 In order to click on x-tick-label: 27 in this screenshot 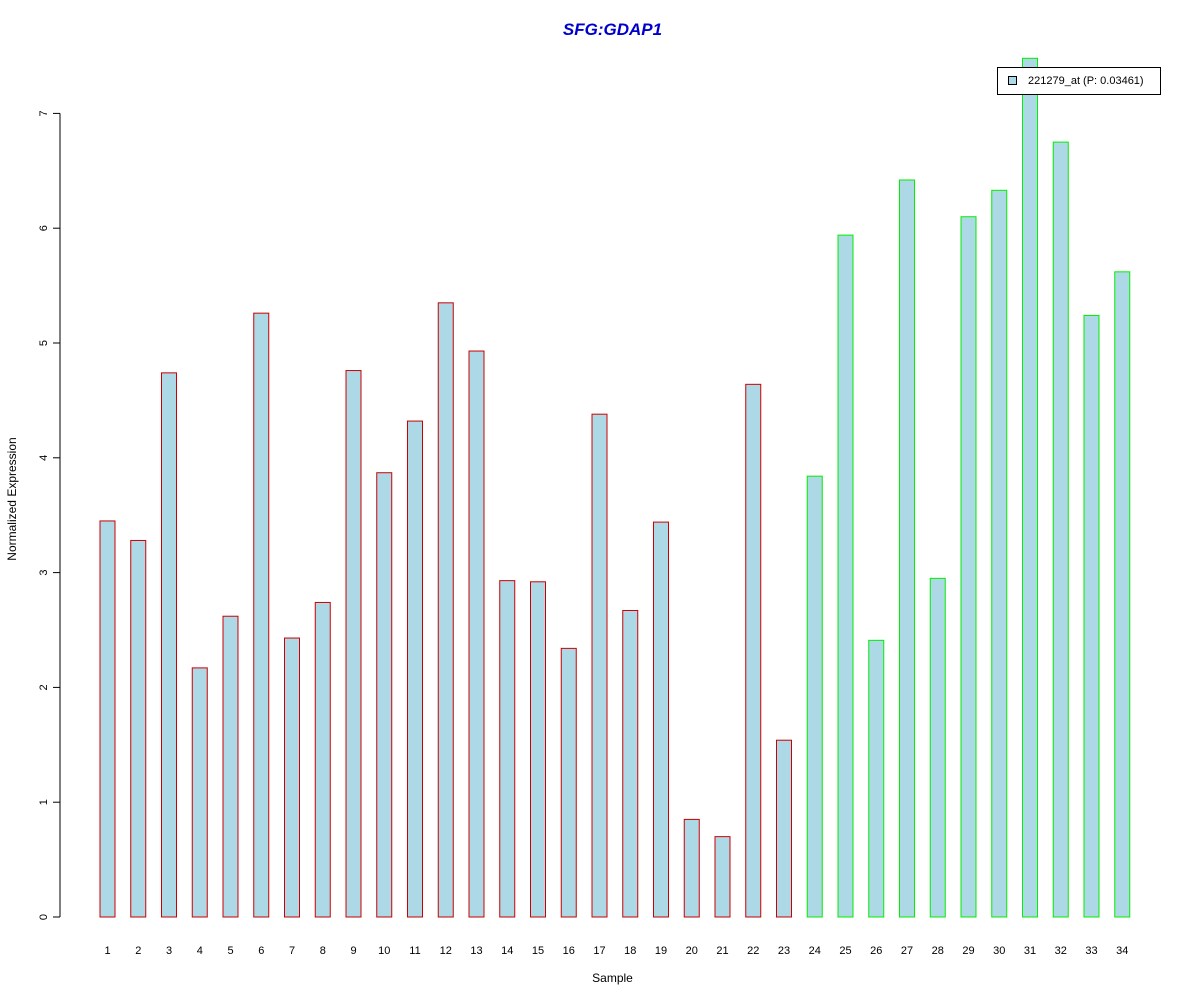, I will do `click(907, 951)`.